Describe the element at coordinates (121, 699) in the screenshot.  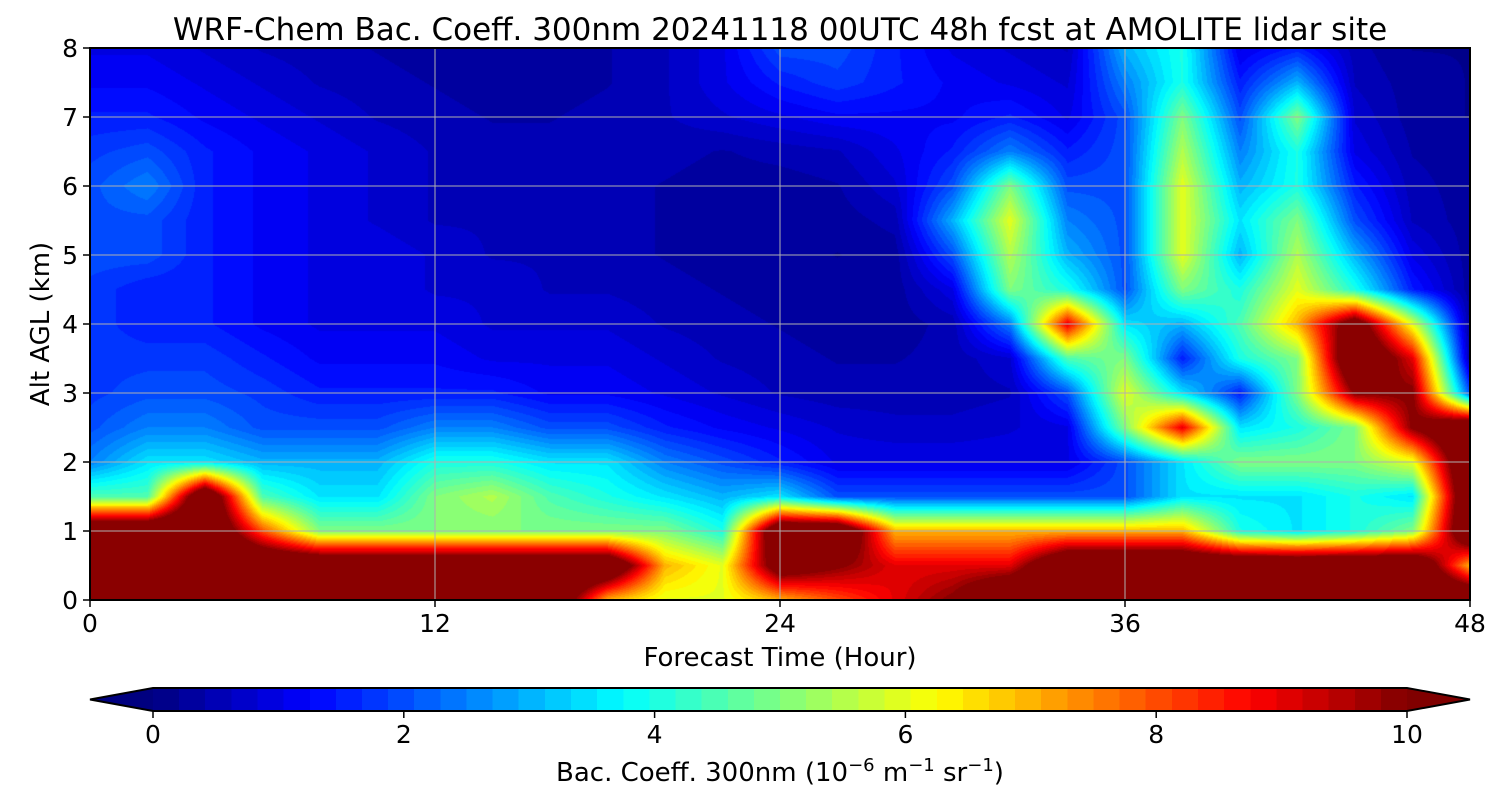
I see `colorbar-extend-low` at that location.